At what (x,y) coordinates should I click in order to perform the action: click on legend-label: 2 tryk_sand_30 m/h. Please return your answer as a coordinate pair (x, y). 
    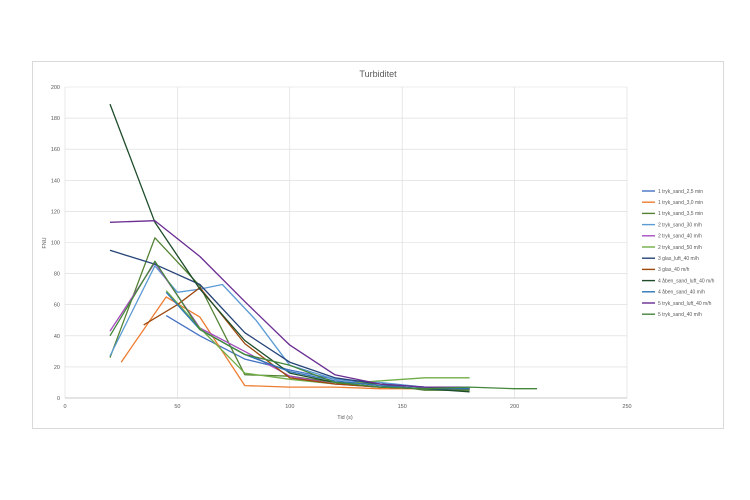
    Looking at the image, I should click on (680, 225).